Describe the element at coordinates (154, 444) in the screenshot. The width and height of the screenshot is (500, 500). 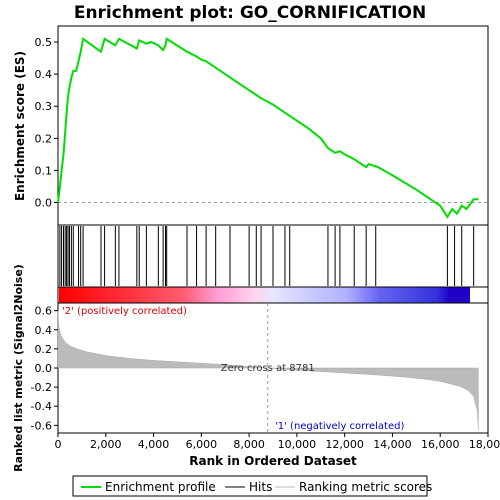
I see `x-tick-label: 4,000` at that location.